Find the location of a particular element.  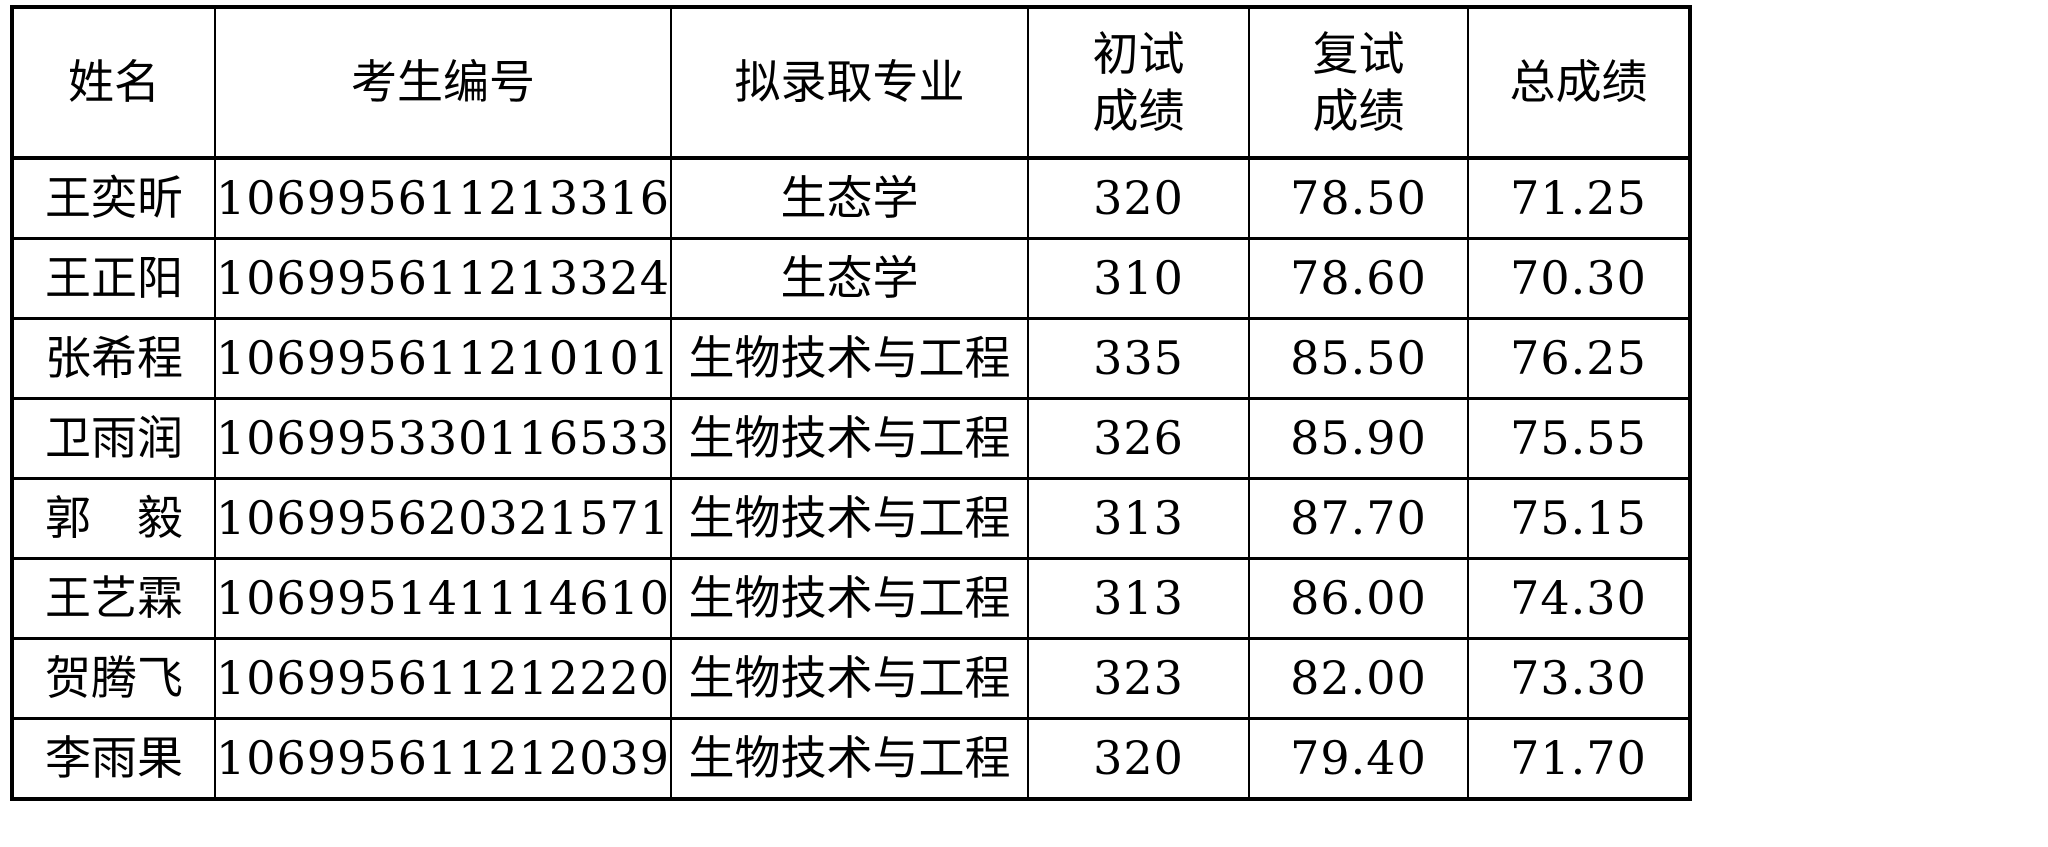

cell-name: 卫雨润 is located at coordinates (113, 438).